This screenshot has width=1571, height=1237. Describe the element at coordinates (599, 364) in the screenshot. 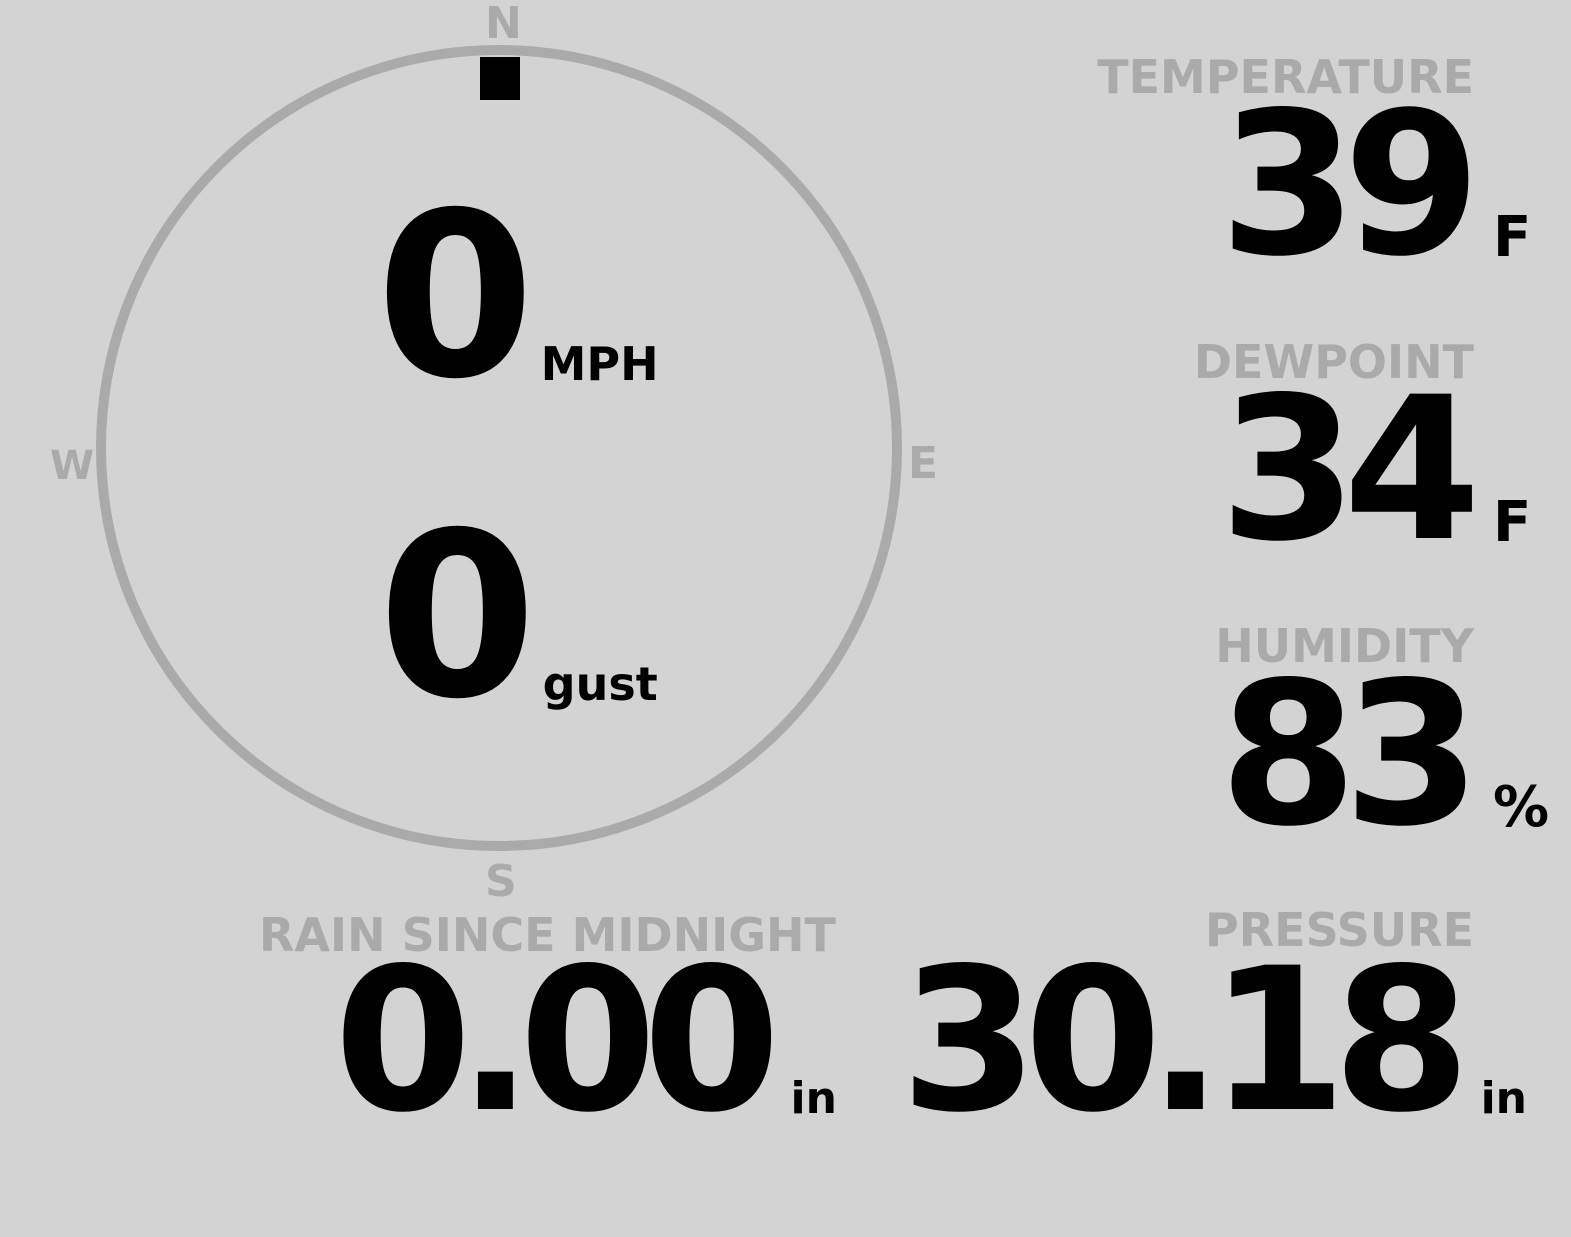

I see `wind-speed-unit: MPH` at that location.